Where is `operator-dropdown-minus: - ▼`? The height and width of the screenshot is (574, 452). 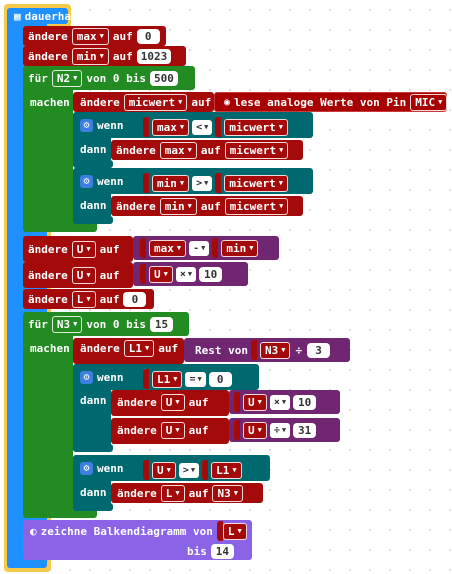 operator-dropdown-minus: - ▼ is located at coordinates (199, 248).